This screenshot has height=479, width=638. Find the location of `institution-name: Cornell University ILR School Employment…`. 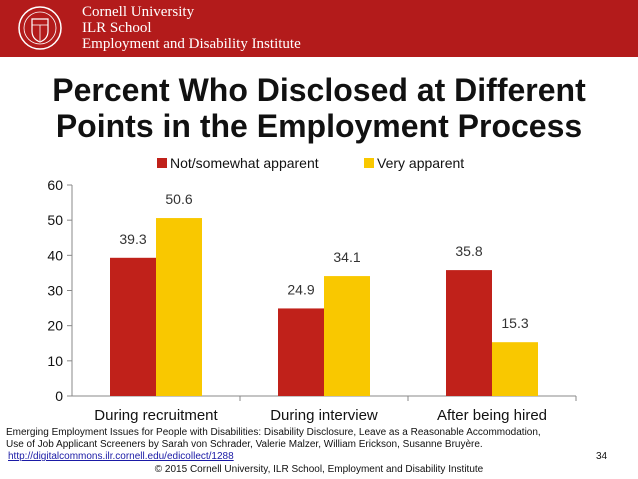

institution-name: Cornell University ILR School Employment… is located at coordinates (191, 28).